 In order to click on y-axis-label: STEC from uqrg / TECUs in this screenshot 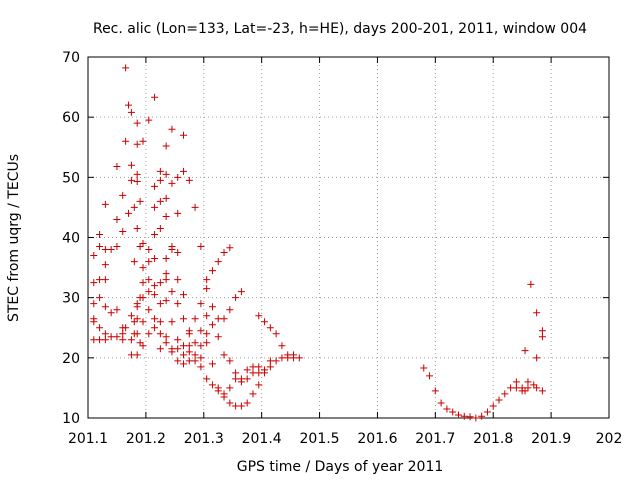, I will do `click(14, 238)`.